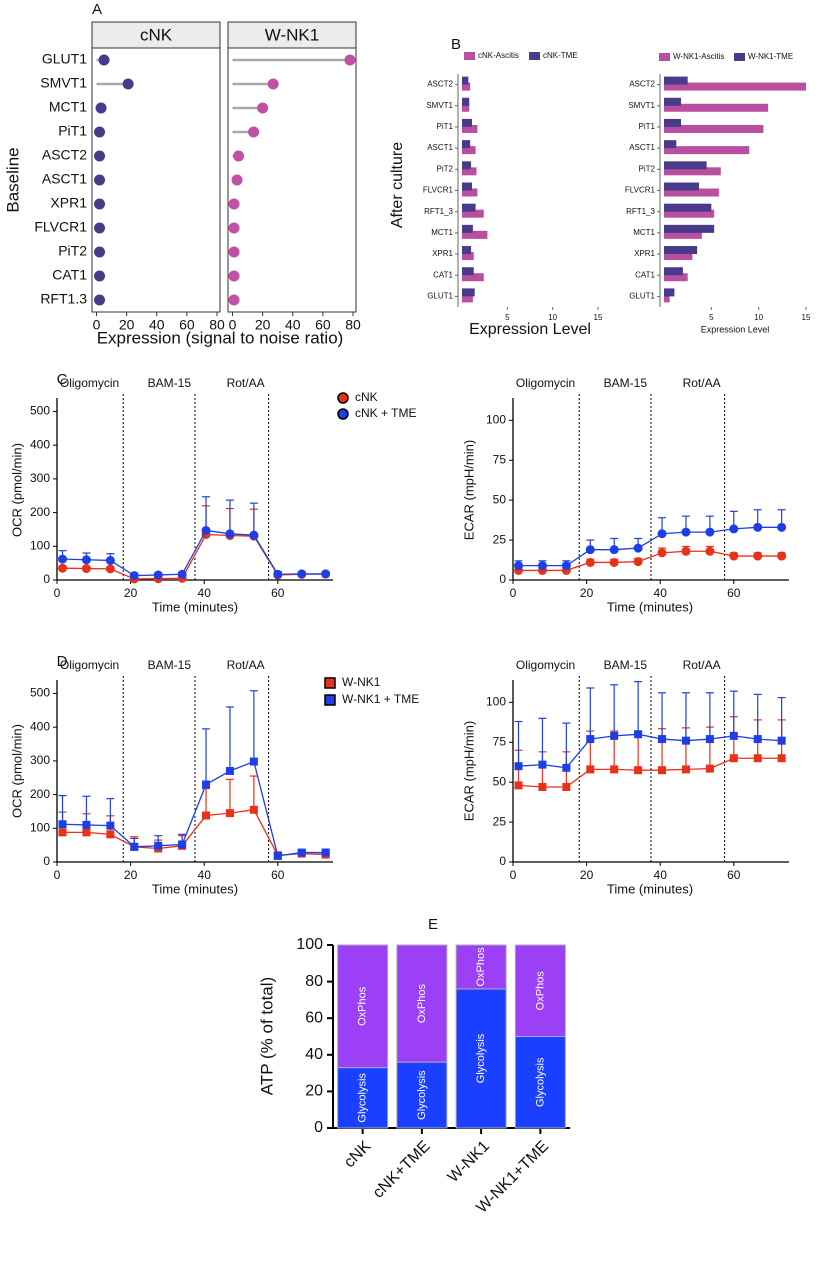 The image size is (821, 1280). What do you see at coordinates (456, 44) in the screenshot?
I see `panel-letter: B` at bounding box center [456, 44].